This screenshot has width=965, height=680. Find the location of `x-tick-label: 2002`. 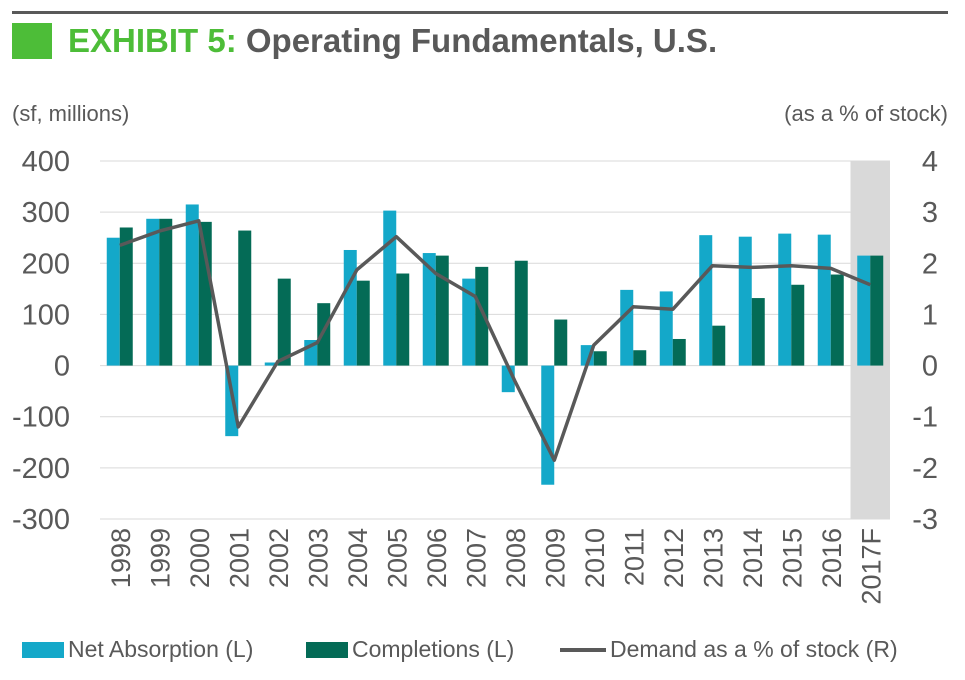

x-tick-label: 2002 is located at coordinates (279, 558).